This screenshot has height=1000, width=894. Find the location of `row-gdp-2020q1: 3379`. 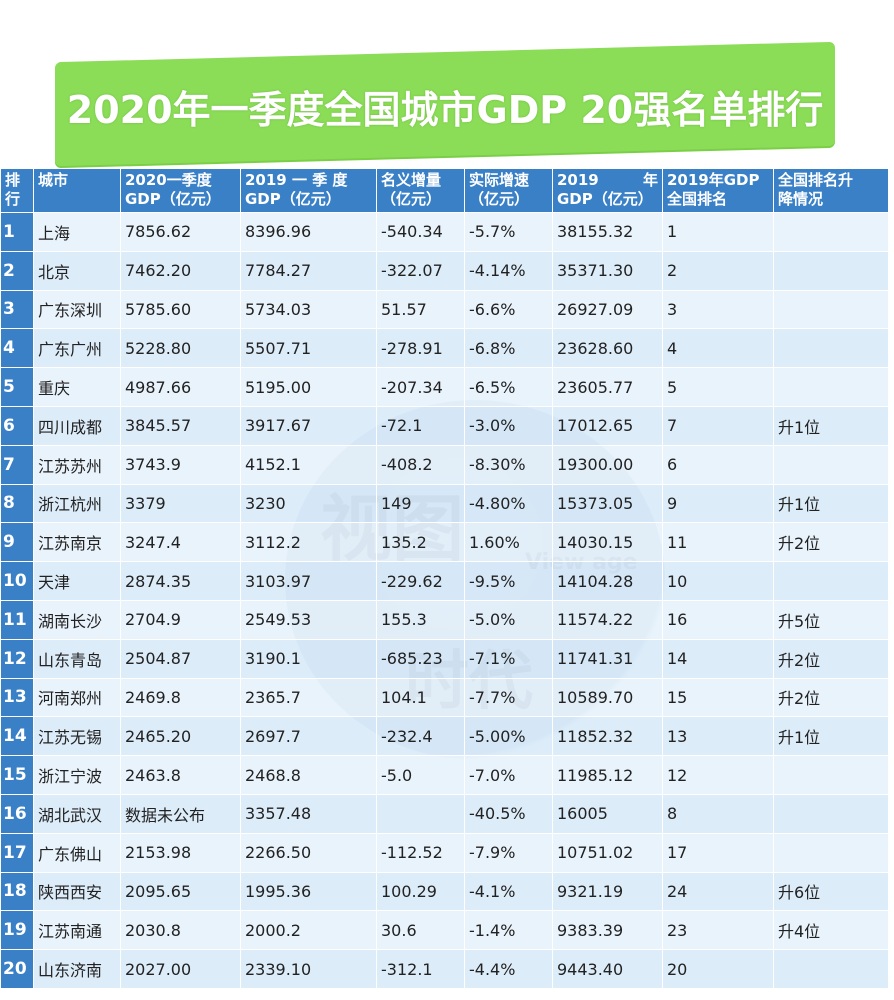

row-gdp-2020q1: 3379 is located at coordinates (180, 503).